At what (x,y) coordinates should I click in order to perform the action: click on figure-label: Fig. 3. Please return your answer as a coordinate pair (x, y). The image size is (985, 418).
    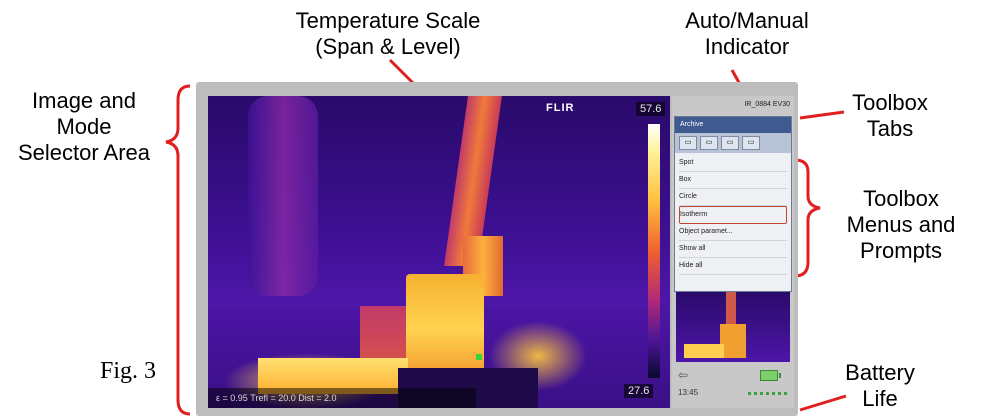
    Looking at the image, I should click on (128, 371).